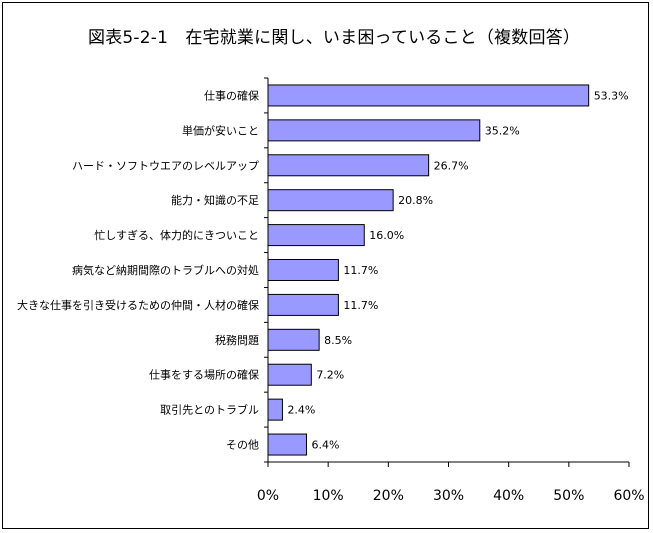  I want to click on category-label: ハード・ソフトウエアのレベルアップ, so click(165, 165).